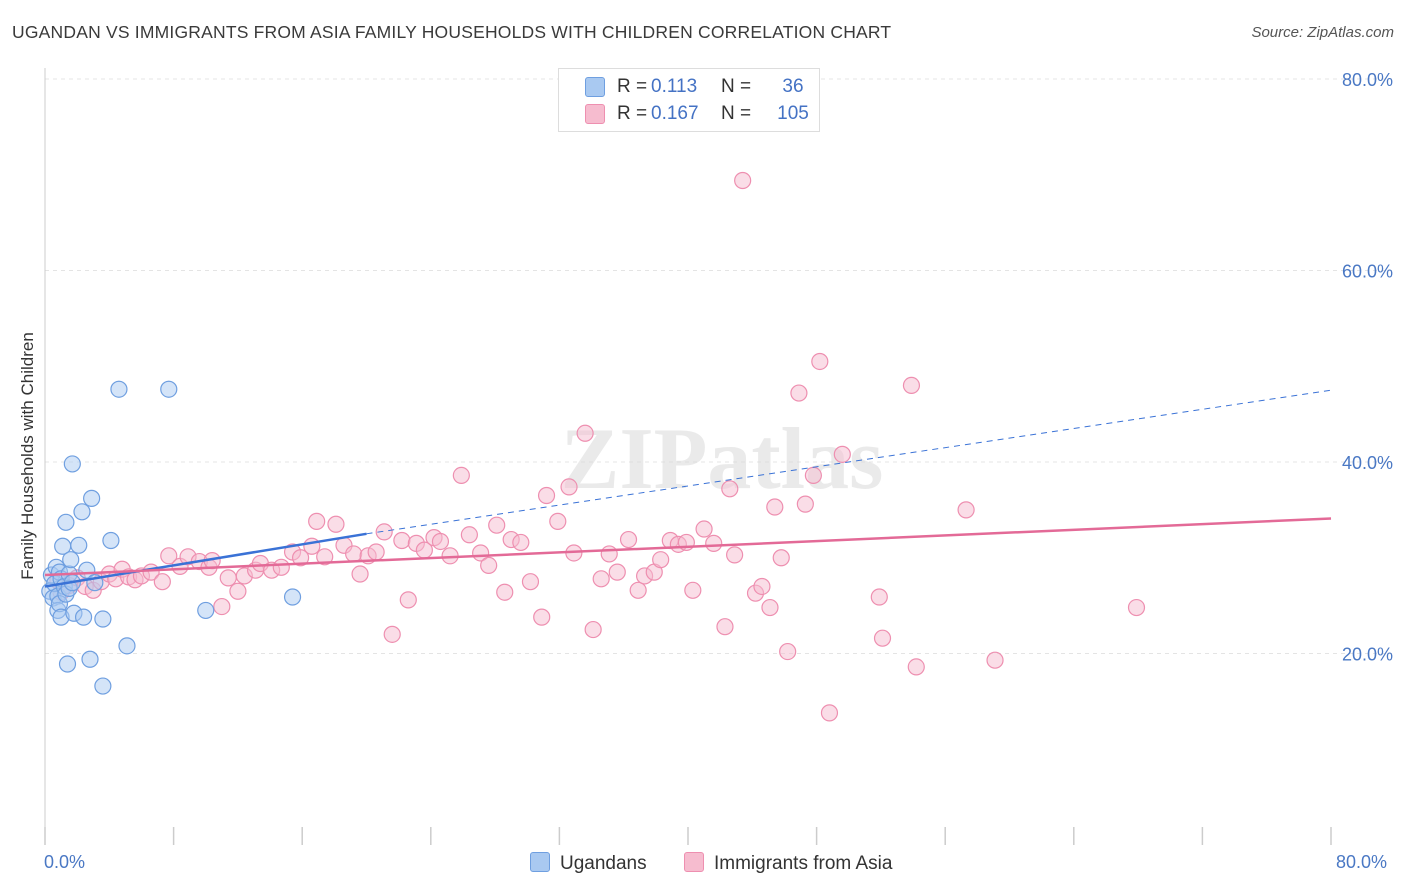  Describe the element at coordinates (688, 547) in the screenshot. I see `immigrants-trend-line` at that location.